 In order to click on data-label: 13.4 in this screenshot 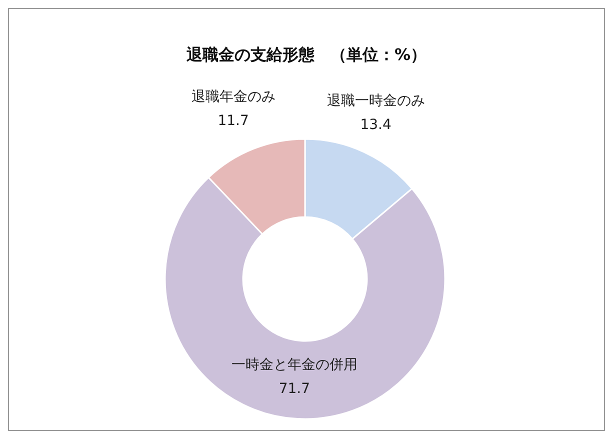, I will do `click(376, 124)`.